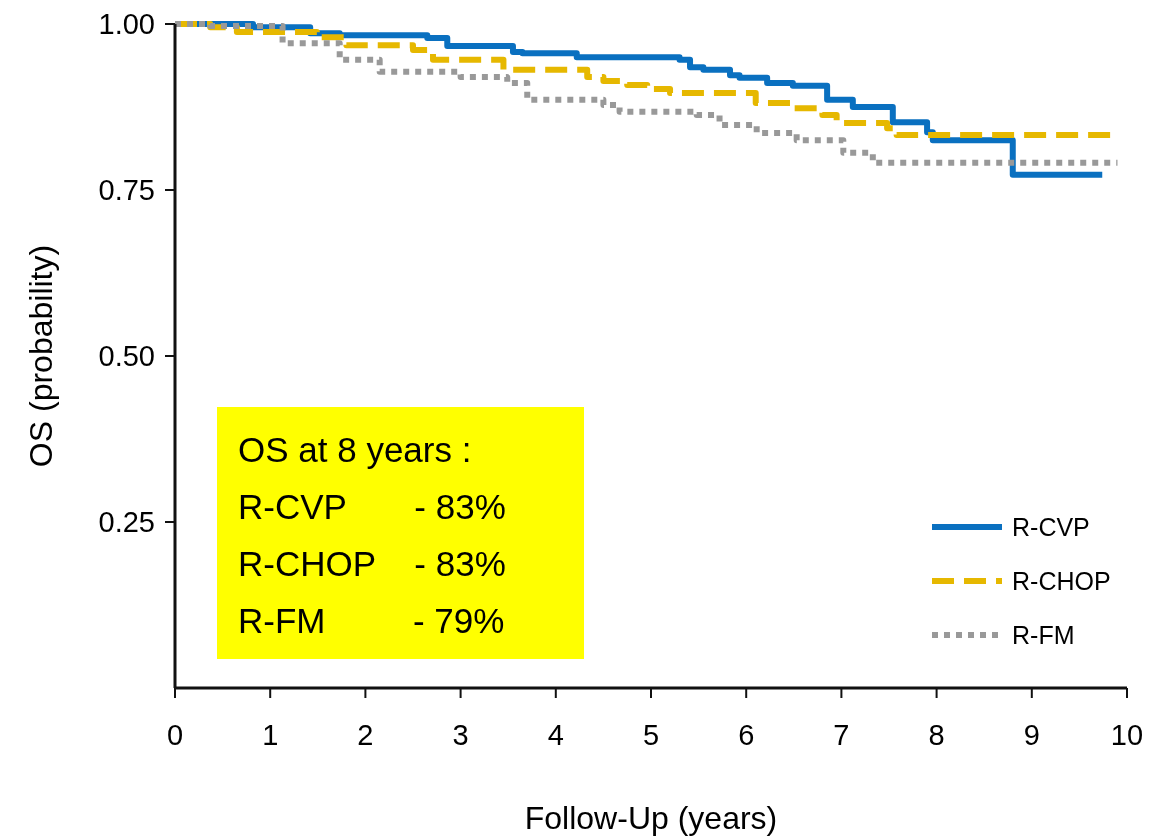 The image size is (1164, 839). I want to click on x-tick-label: 6, so click(746, 735).